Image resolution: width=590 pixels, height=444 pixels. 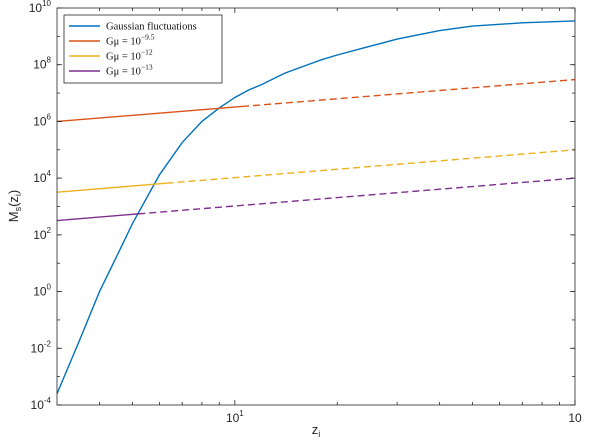 I want to click on legend-entry-3: Gμ = 10−13, so click(x=129, y=70).